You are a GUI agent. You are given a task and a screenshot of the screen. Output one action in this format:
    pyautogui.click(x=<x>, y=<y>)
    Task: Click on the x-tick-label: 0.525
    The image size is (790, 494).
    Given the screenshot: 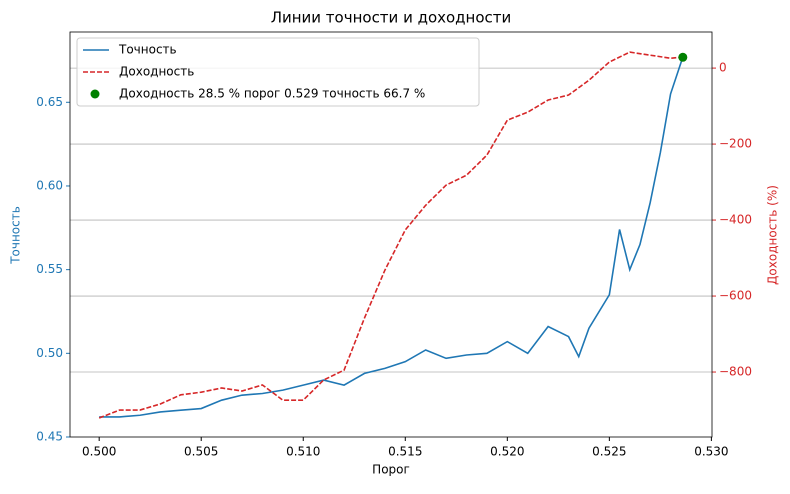 What is the action you would take?
    pyautogui.click(x=609, y=452)
    